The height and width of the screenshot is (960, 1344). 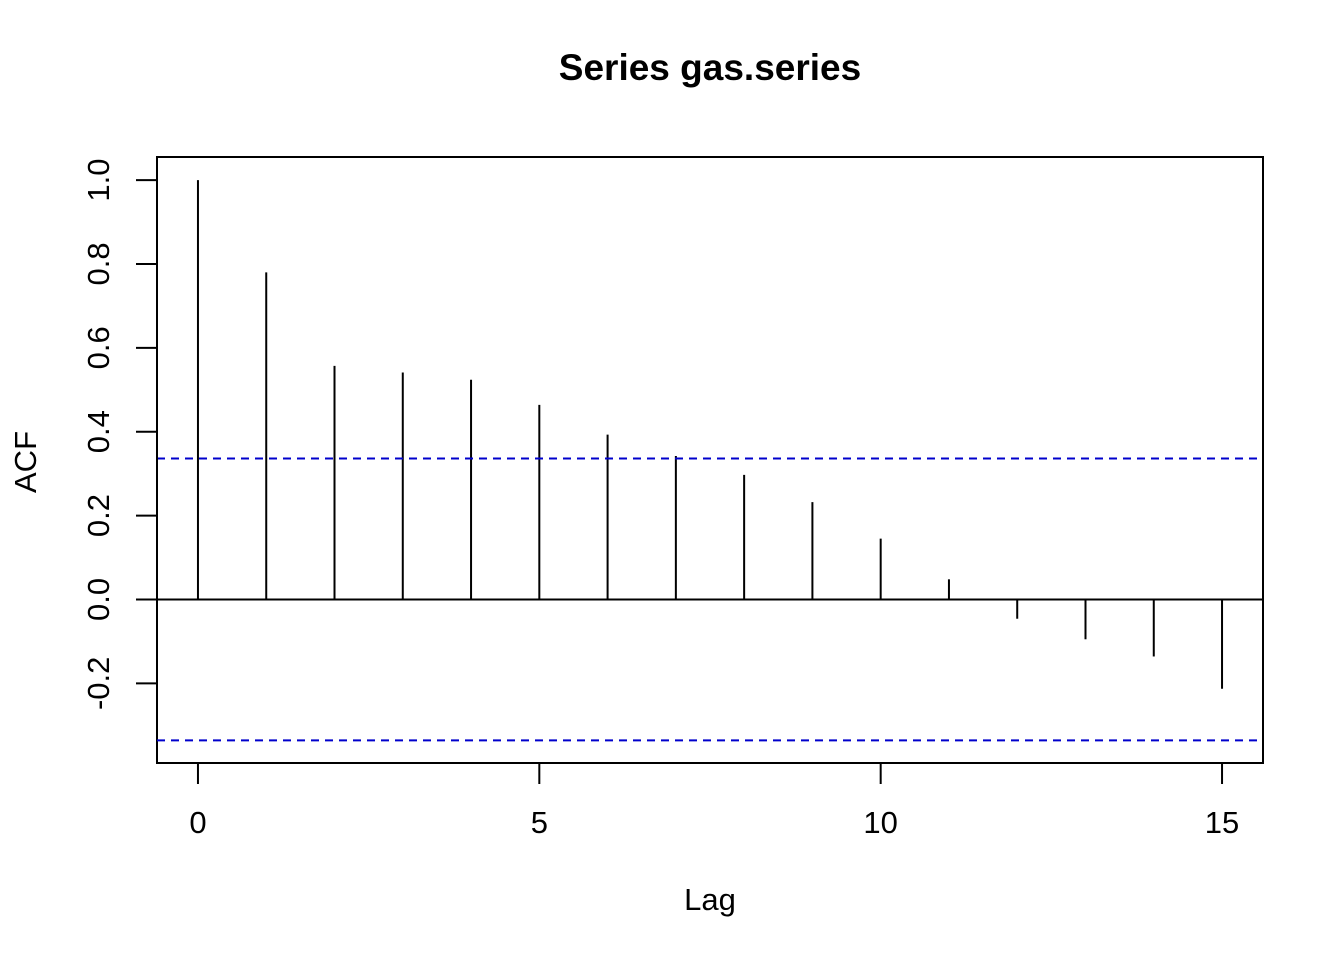 I want to click on y-tick-label-0: -0.2, so click(x=98, y=683).